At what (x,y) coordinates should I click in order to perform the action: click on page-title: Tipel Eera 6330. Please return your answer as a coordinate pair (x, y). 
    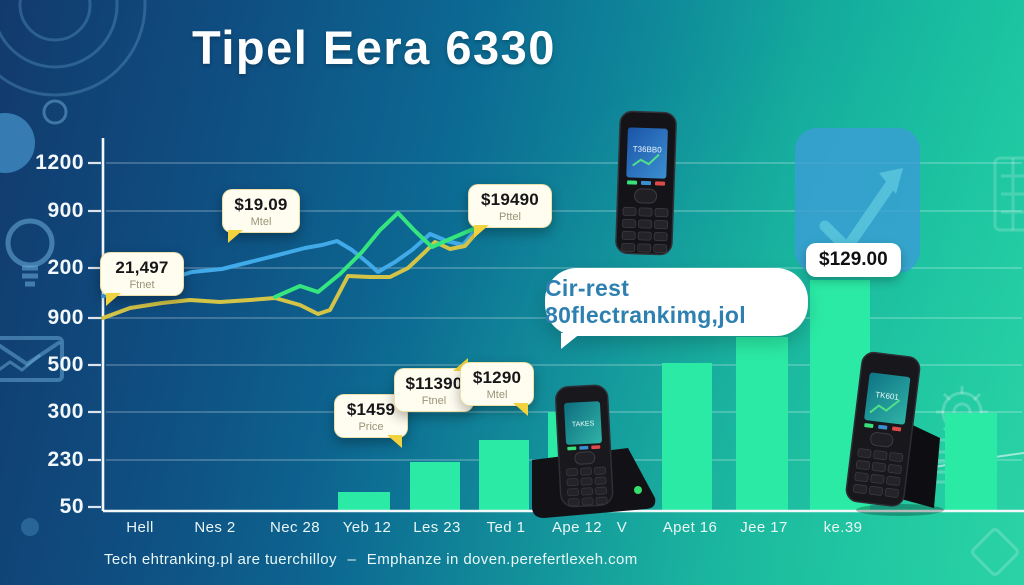
    Looking at the image, I should click on (374, 47).